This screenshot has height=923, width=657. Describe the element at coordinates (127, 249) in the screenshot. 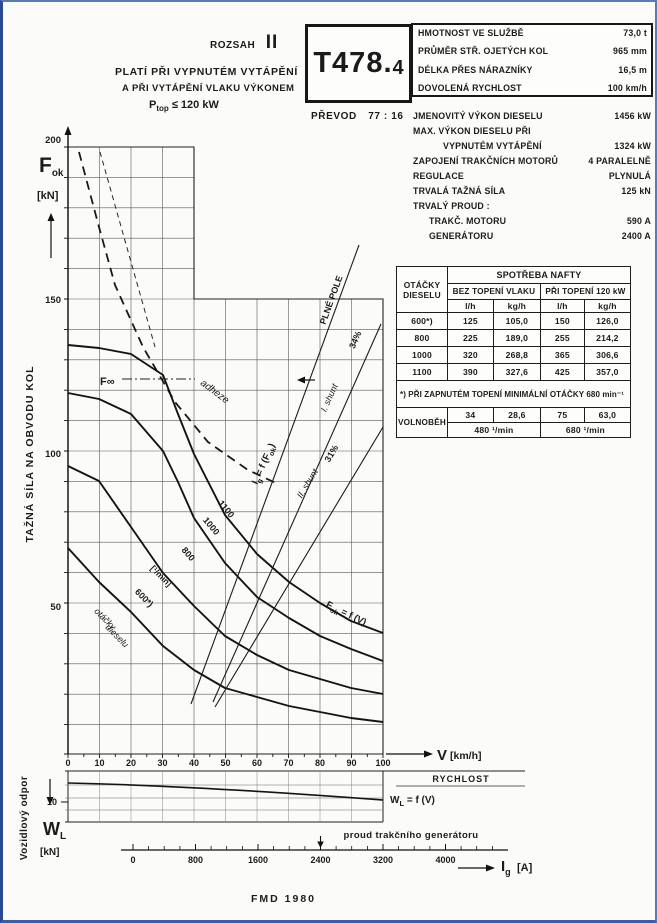

I see `curve-adhesion-dashed-thin` at that location.